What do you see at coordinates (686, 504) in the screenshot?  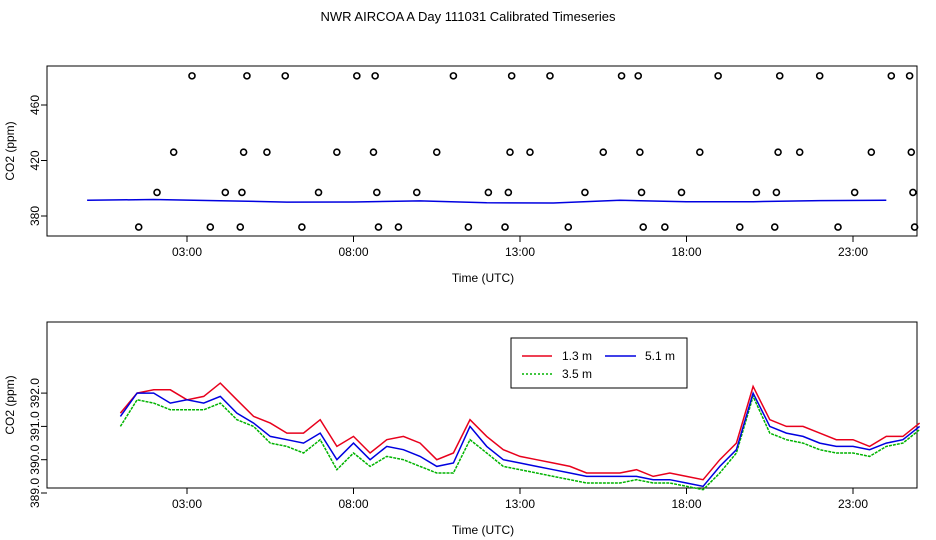 I see `panel-2-xtick-label: 18:00` at bounding box center [686, 504].